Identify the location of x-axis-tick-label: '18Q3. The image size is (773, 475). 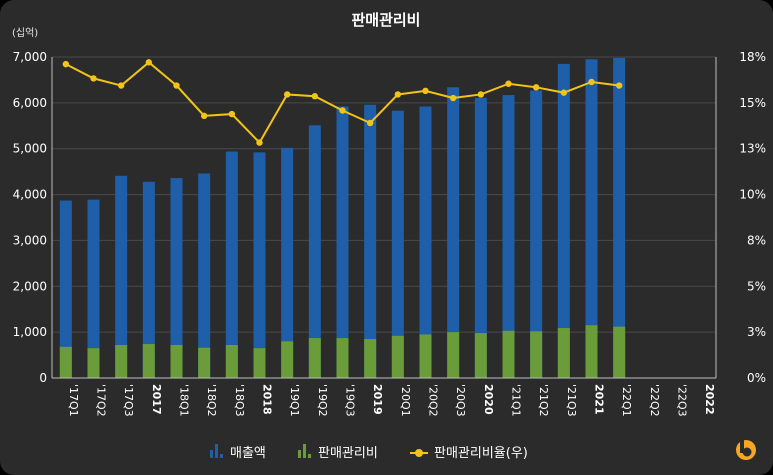
(239, 400).